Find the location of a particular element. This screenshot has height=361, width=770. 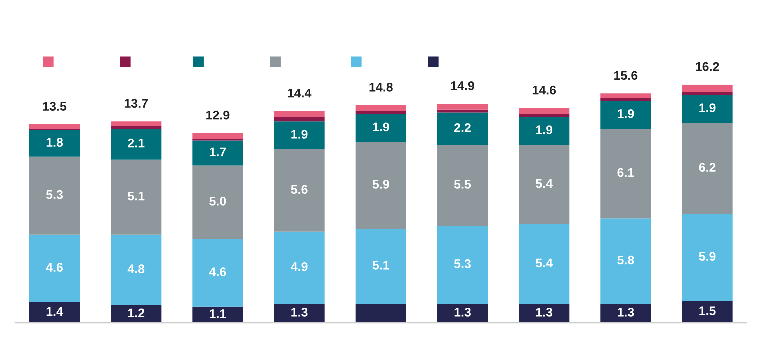

data-label: 5.6 is located at coordinates (299, 189).